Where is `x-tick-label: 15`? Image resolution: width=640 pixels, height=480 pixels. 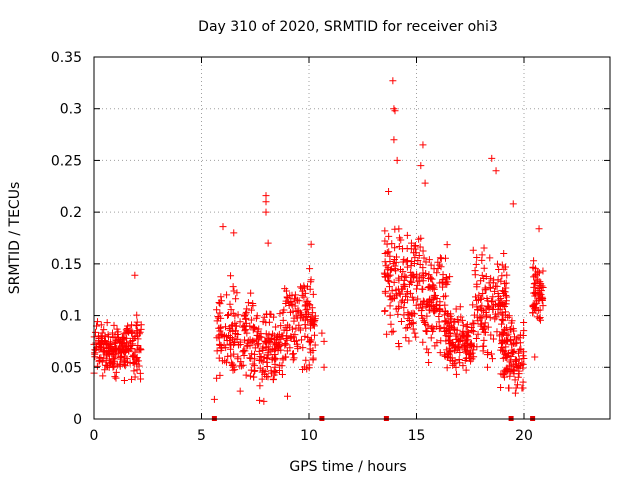 x-tick-label: 15 is located at coordinates (417, 436).